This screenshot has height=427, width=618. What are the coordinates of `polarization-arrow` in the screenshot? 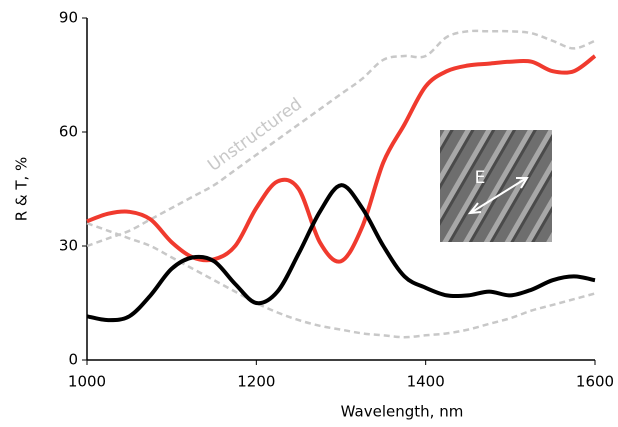 It's located at (498, 195).